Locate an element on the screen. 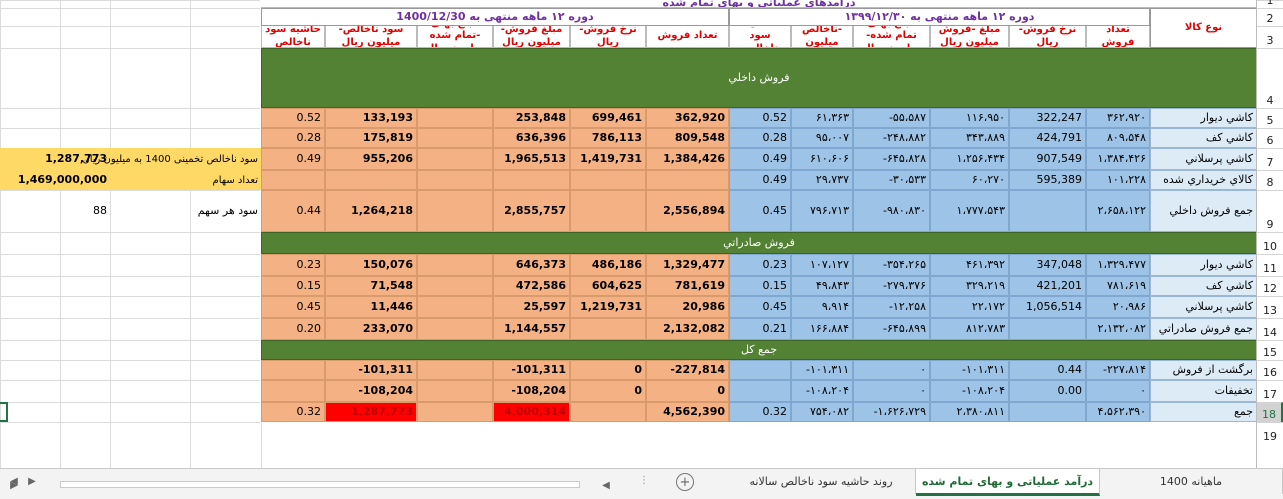  scroll-left-icon: ◀ is located at coordinates (606, 485).